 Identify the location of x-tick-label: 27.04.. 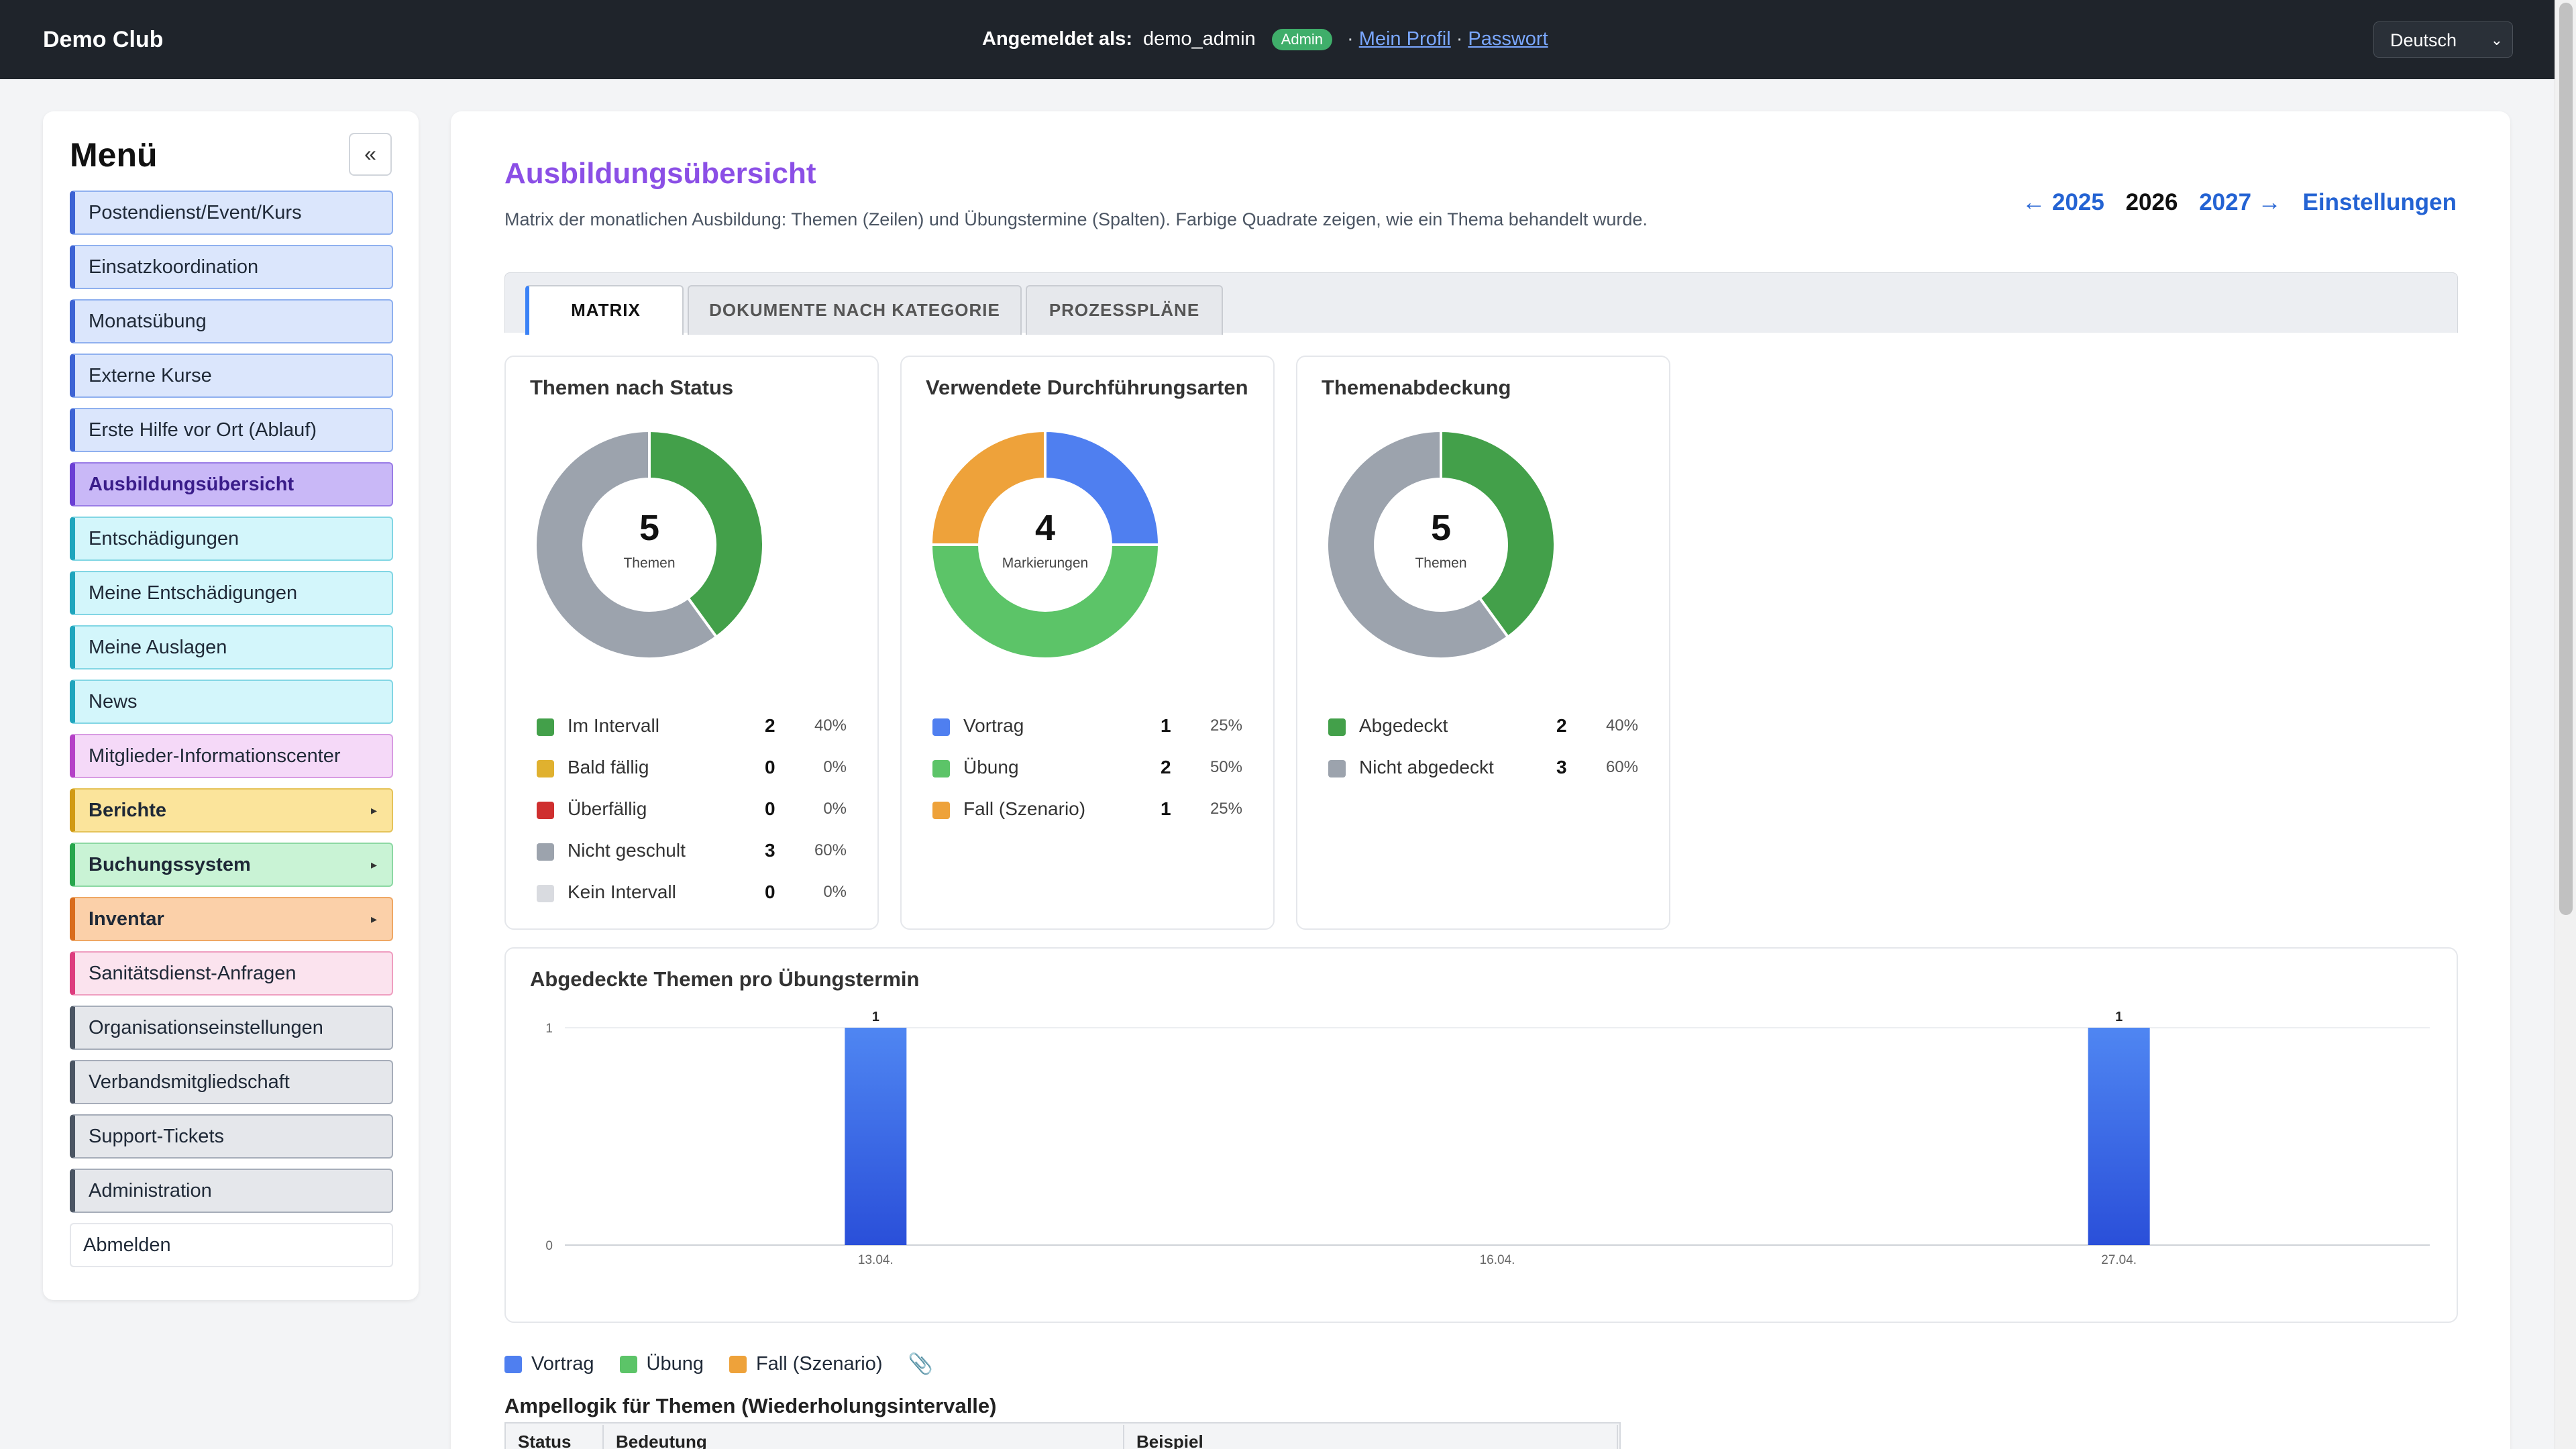
(2119, 1260).